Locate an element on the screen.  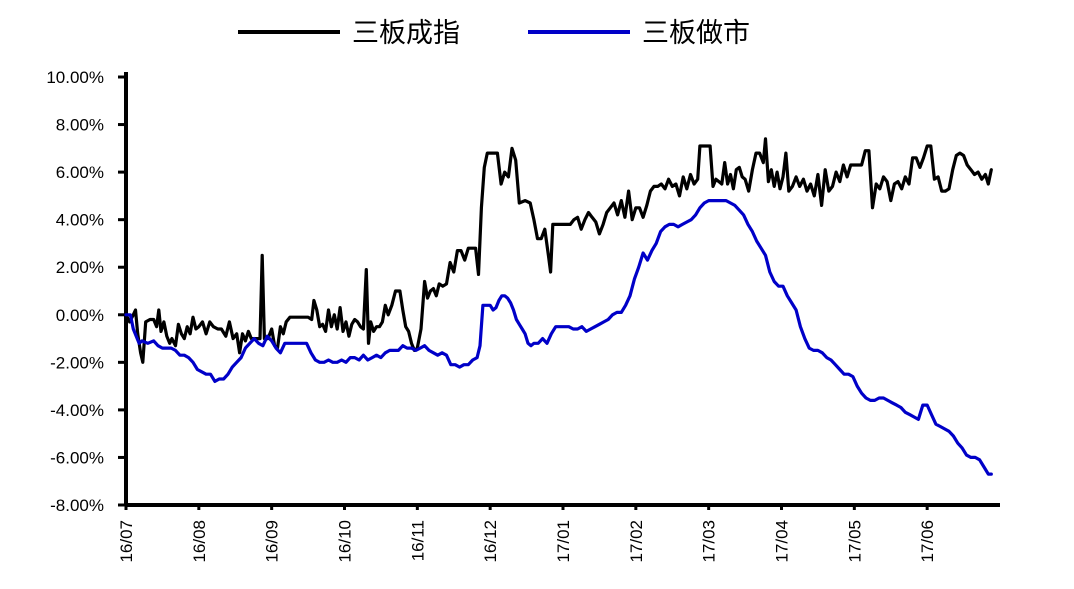
y-tick-label: -8.00% is located at coordinates (77, 505).